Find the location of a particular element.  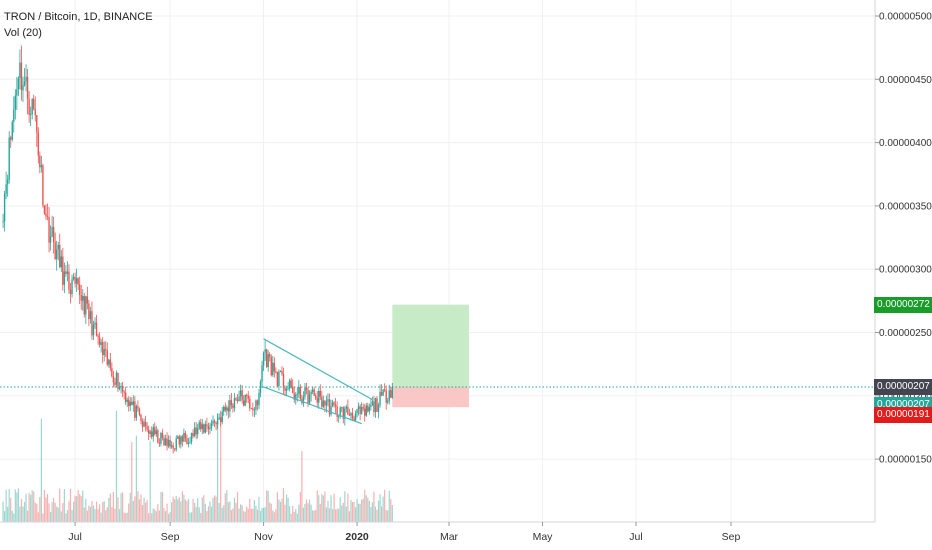

wedge-lower-line is located at coordinates (312, 405).